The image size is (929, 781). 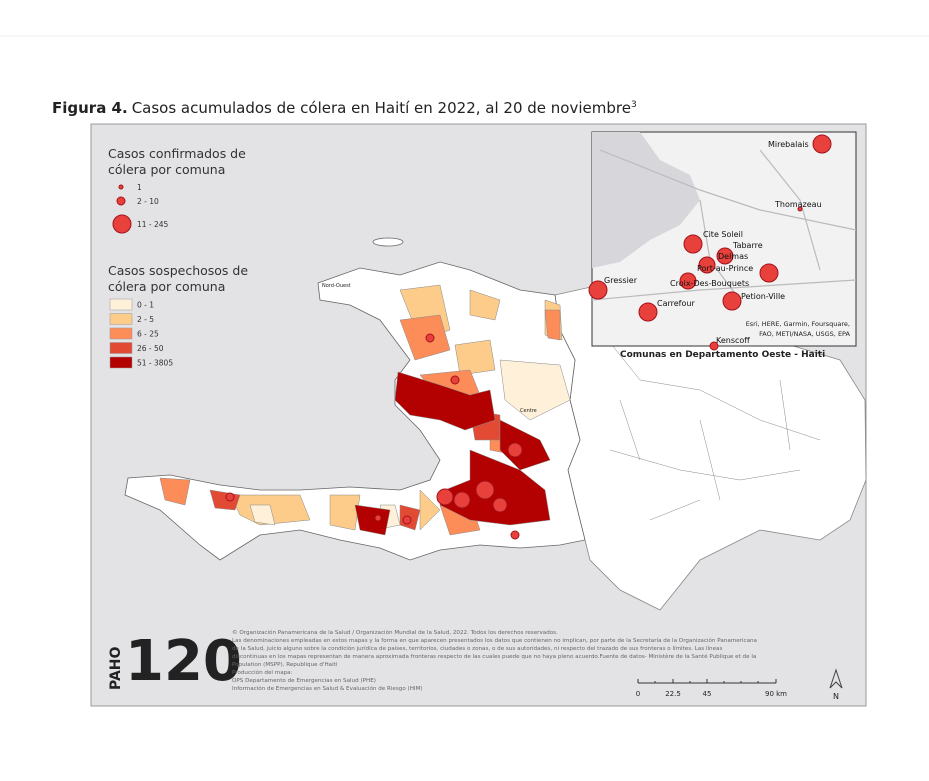 What do you see at coordinates (709, 283) in the screenshot?
I see `place-label: Croix-Des-Bouquets` at bounding box center [709, 283].